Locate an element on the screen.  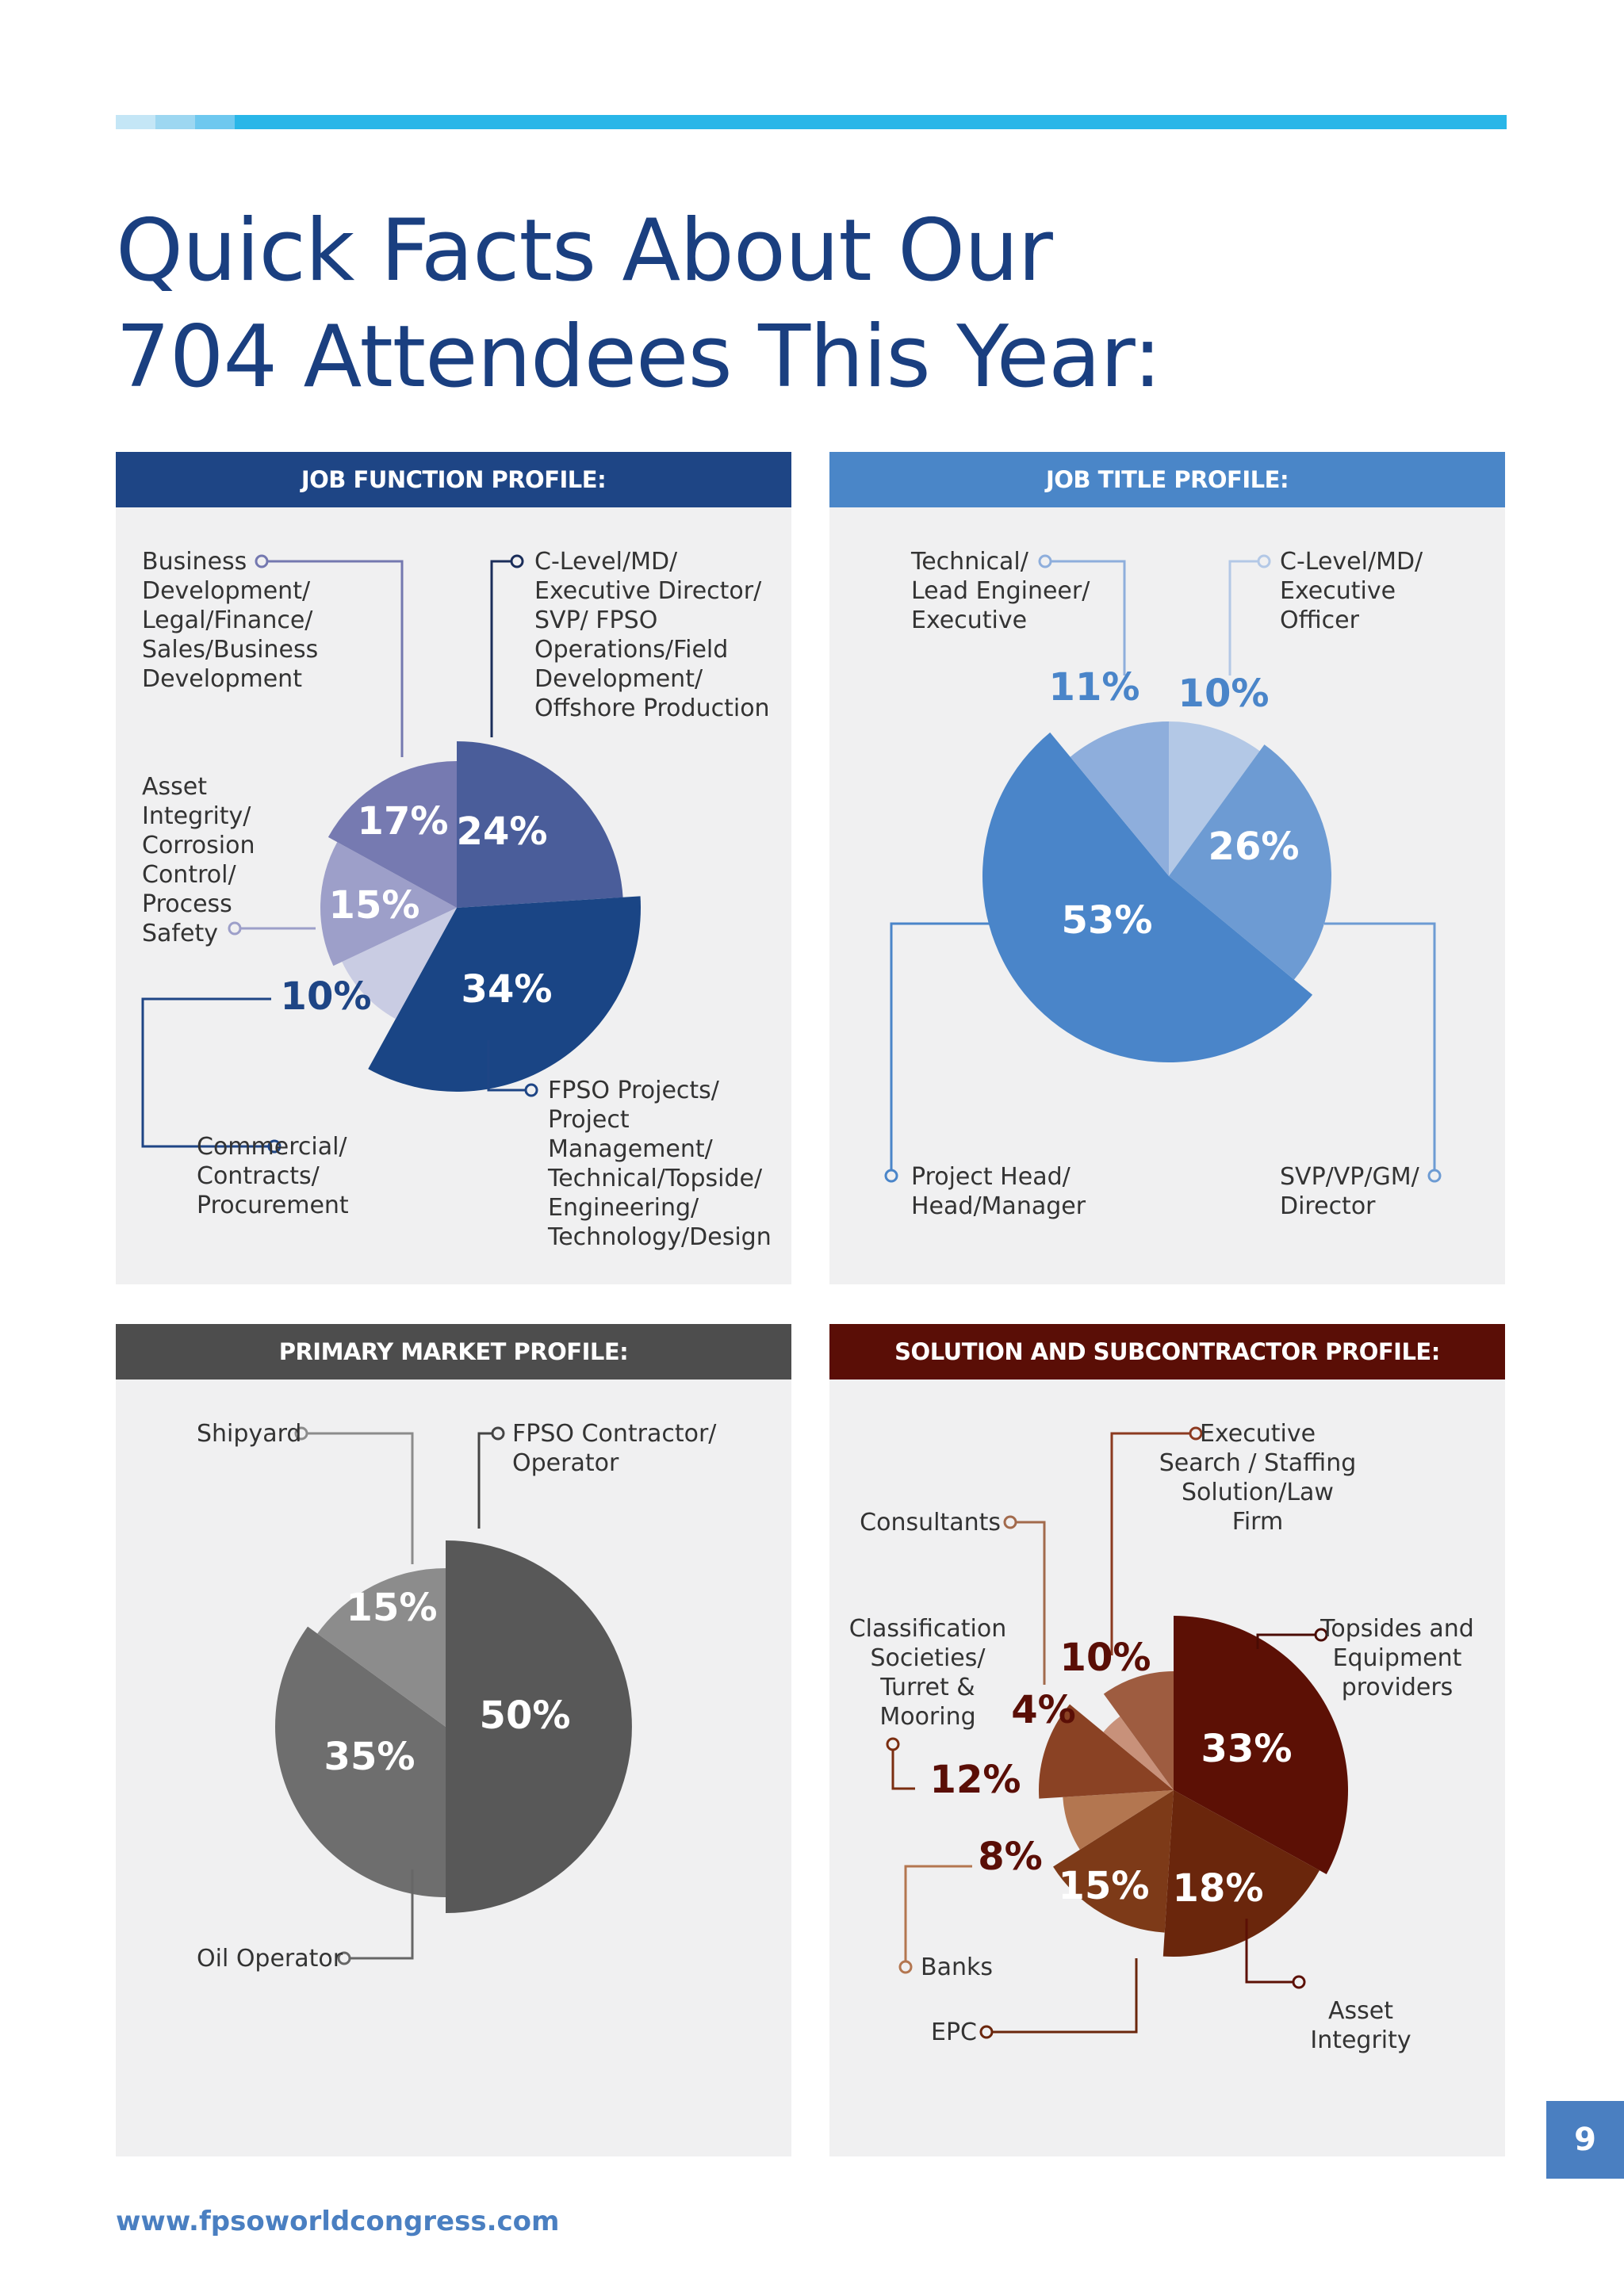
panel-header: JOB TITLE PROFILE: is located at coordinates (1167, 480).